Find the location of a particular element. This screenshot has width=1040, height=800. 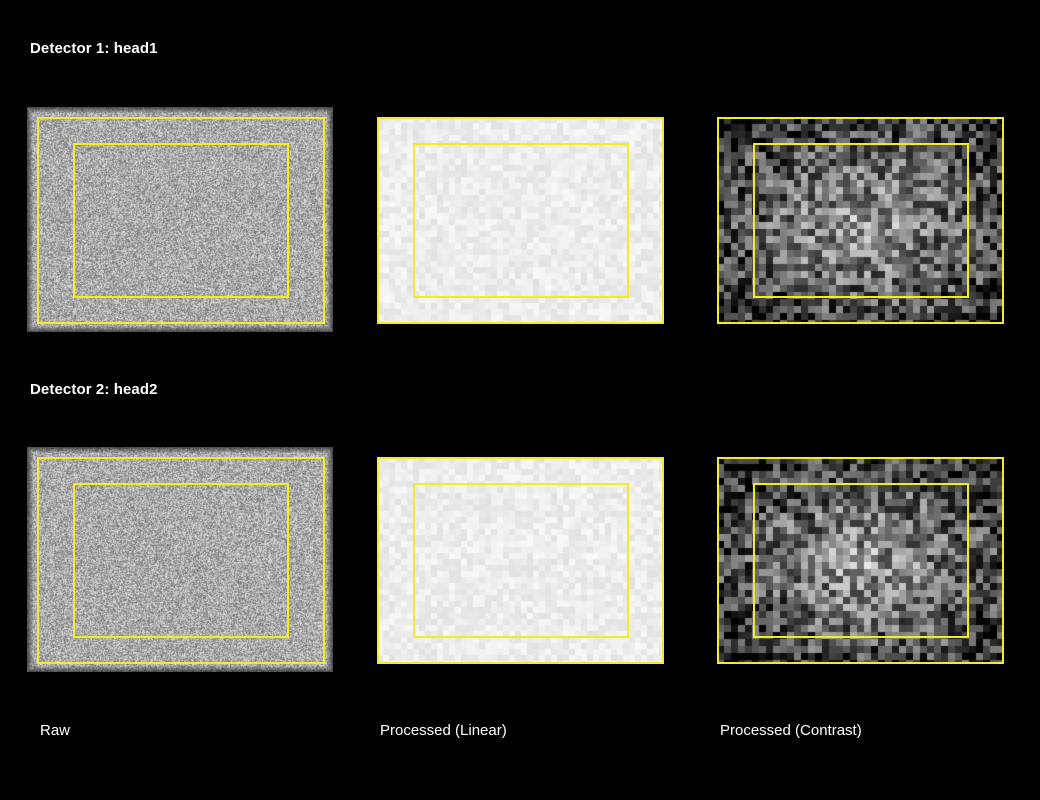

detector-1-linear-image is located at coordinates (520, 220).